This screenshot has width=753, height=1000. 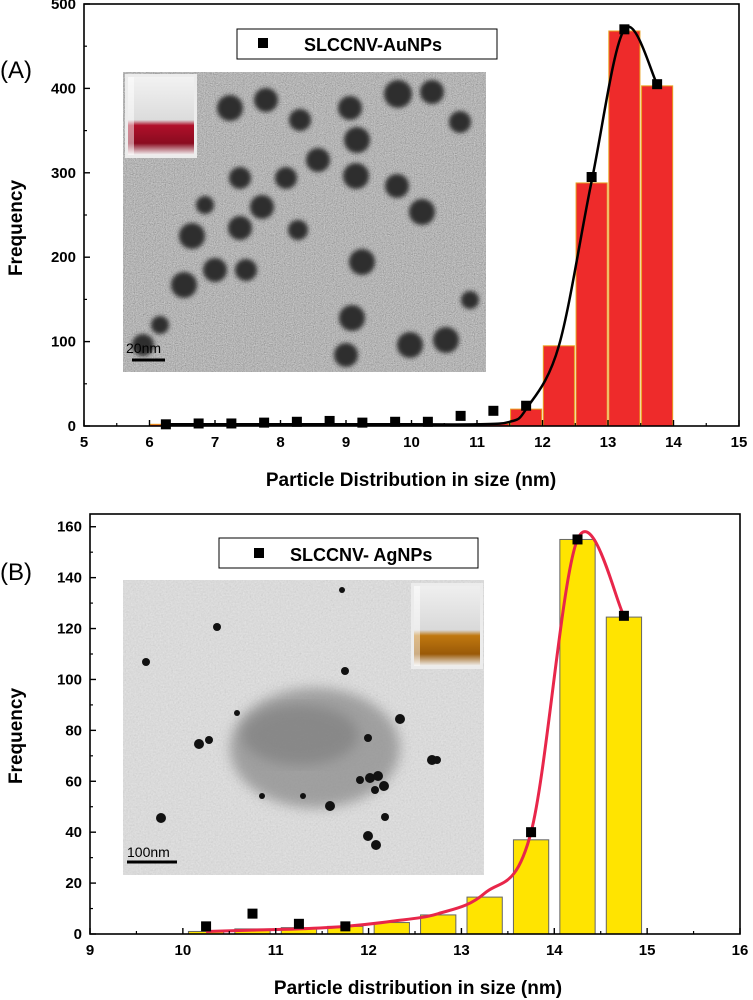 What do you see at coordinates (673, 442) in the screenshot?
I see `x-tick-label-a-9: 14` at bounding box center [673, 442].